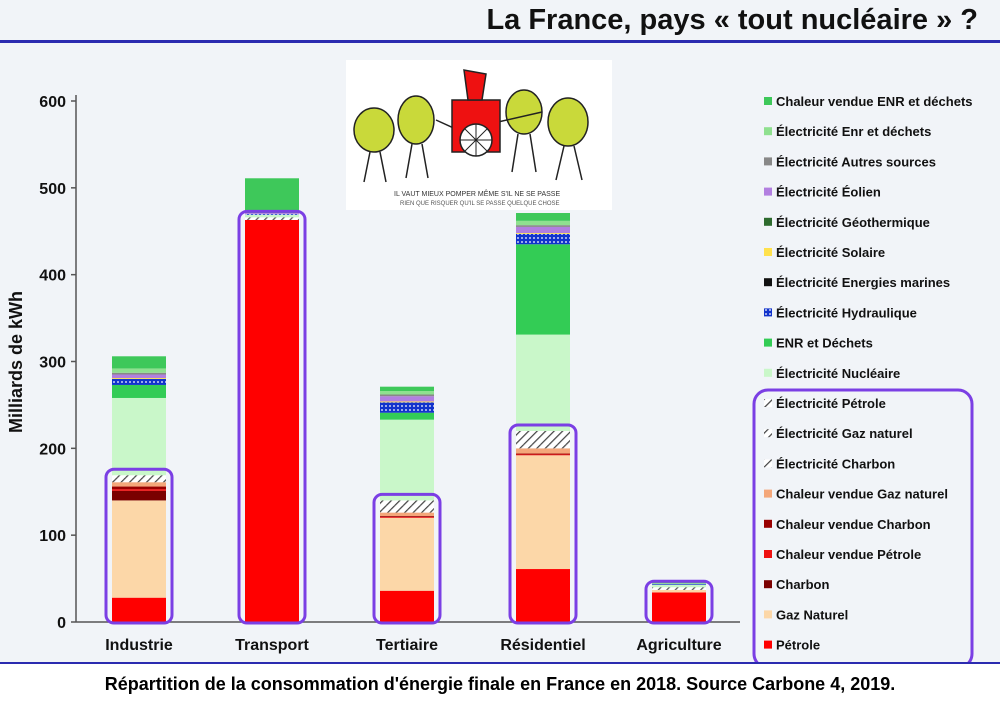 This screenshot has height=706, width=1000. Describe the element at coordinates (61, 623) in the screenshot. I see `y-tick-label: 0` at that location.